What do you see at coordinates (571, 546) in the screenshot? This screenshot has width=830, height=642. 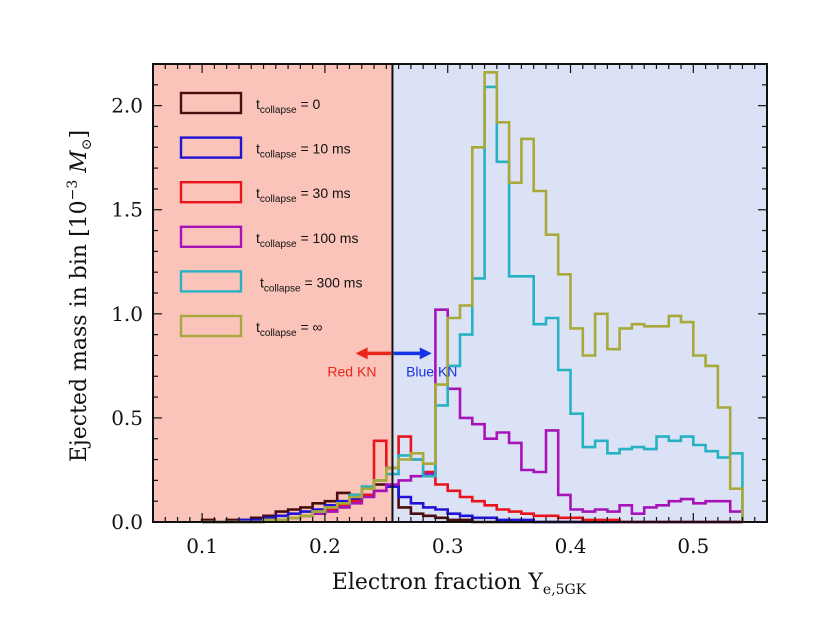 I see `x-tick-label: 0.4` at bounding box center [571, 546].